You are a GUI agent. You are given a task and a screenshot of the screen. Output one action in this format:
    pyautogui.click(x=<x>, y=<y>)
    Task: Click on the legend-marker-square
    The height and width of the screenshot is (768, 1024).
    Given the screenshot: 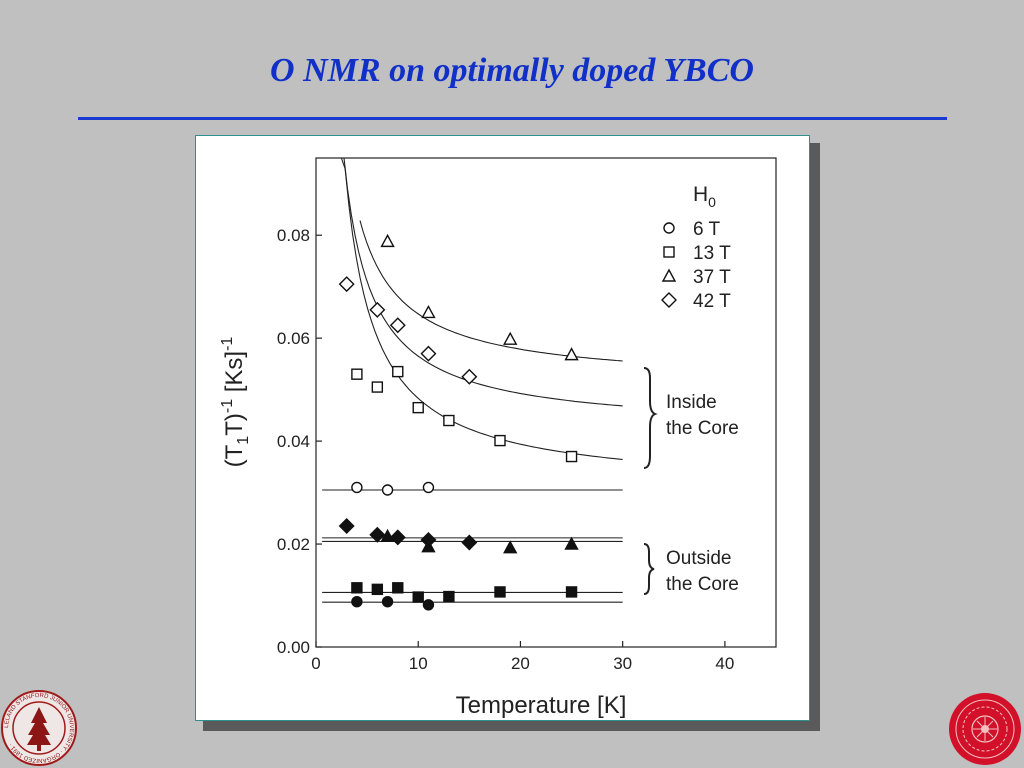 What is the action you would take?
    pyautogui.click(x=669, y=252)
    